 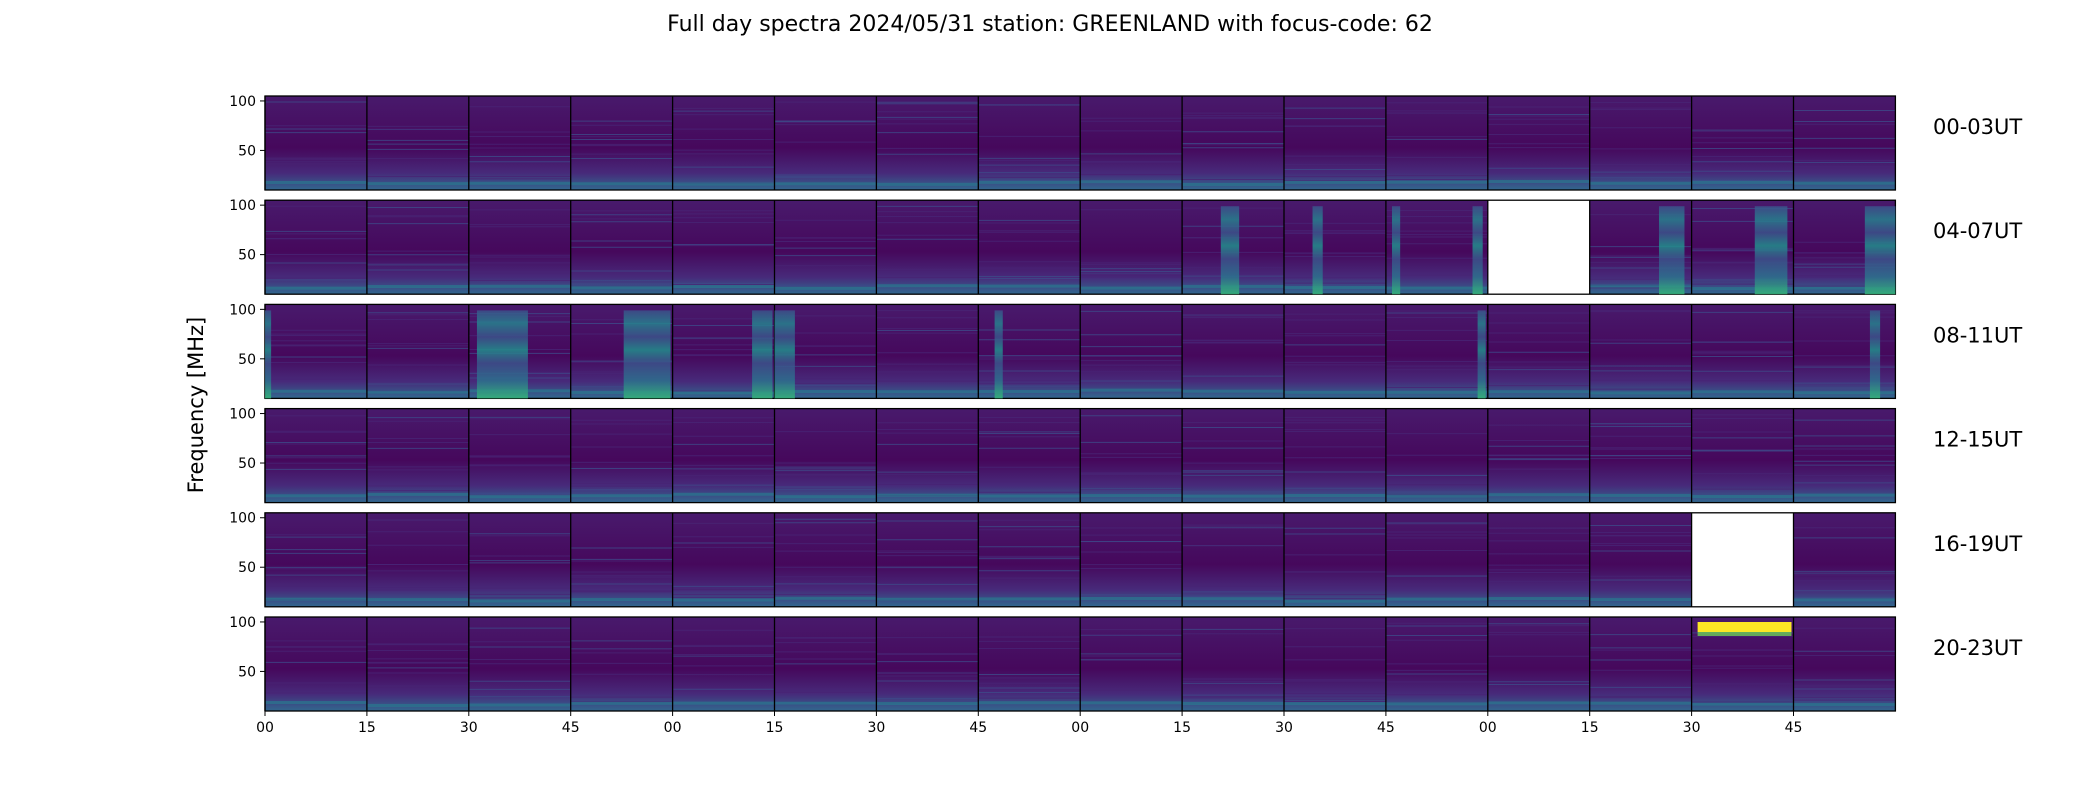 What do you see at coordinates (1386, 728) in the screenshot?
I see `x-tick-label: 45` at bounding box center [1386, 728].